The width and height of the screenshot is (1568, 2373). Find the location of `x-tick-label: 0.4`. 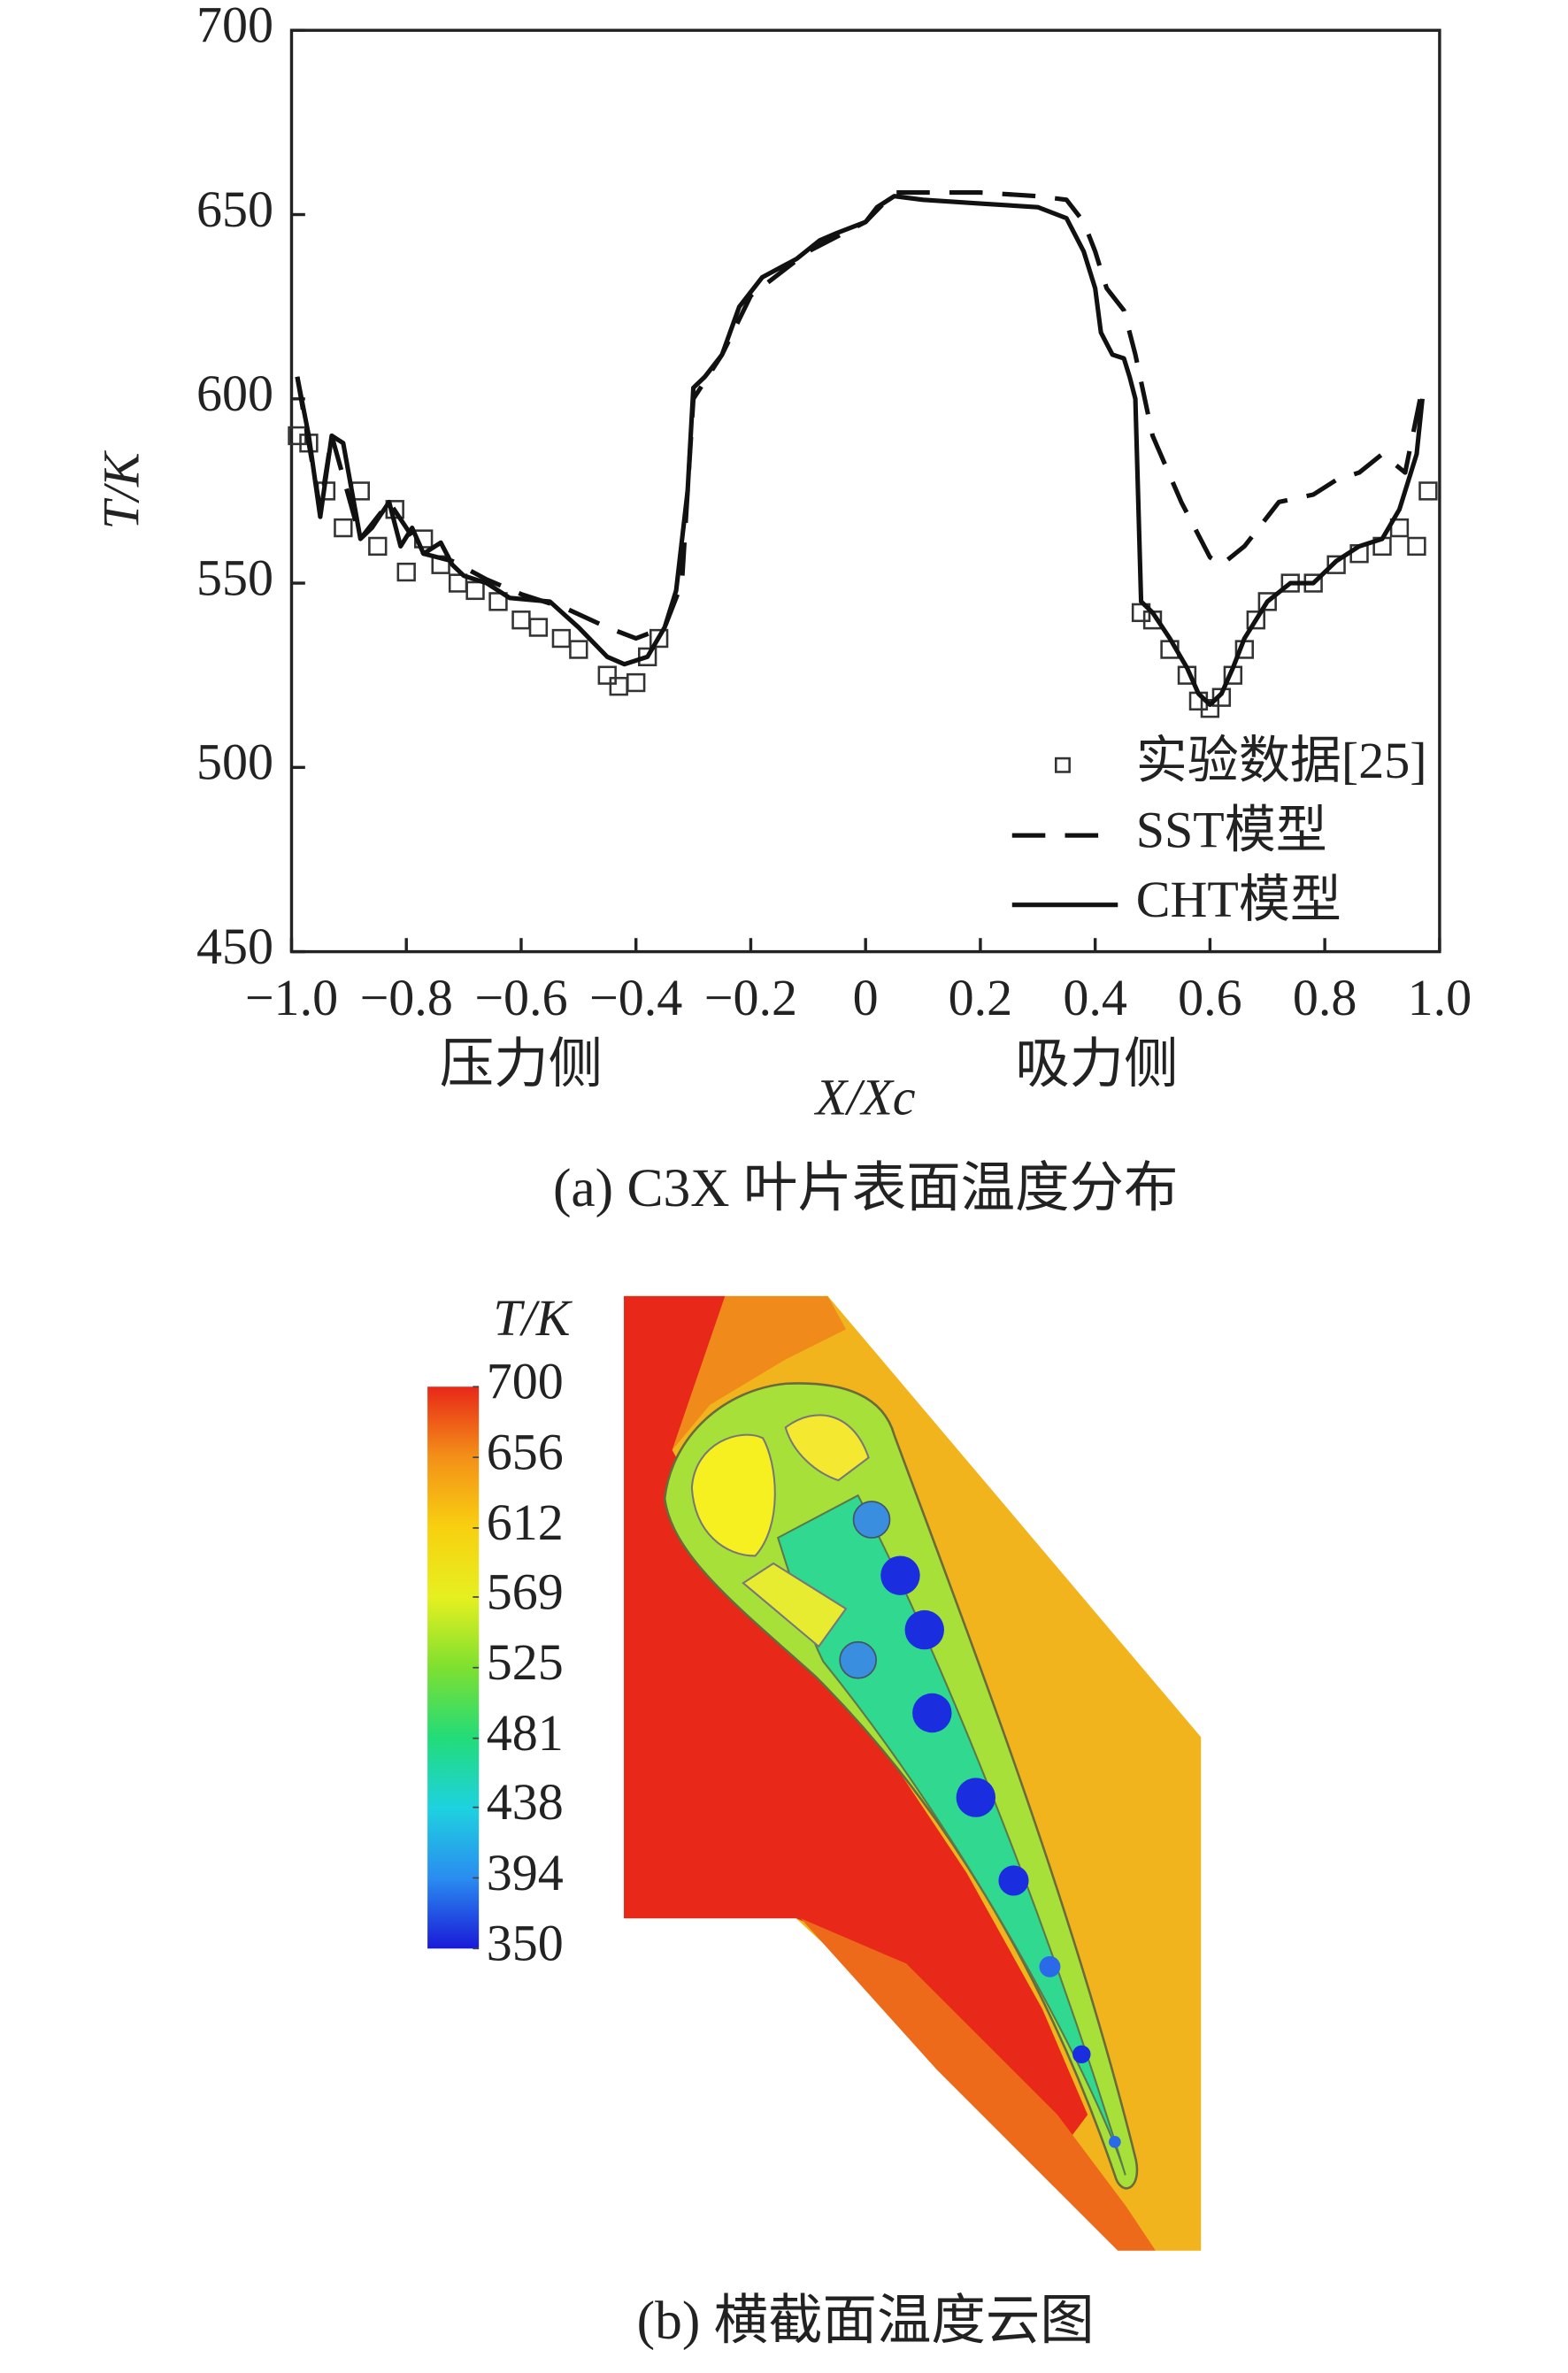

x-tick-label: 0.4 is located at coordinates (1095, 998).